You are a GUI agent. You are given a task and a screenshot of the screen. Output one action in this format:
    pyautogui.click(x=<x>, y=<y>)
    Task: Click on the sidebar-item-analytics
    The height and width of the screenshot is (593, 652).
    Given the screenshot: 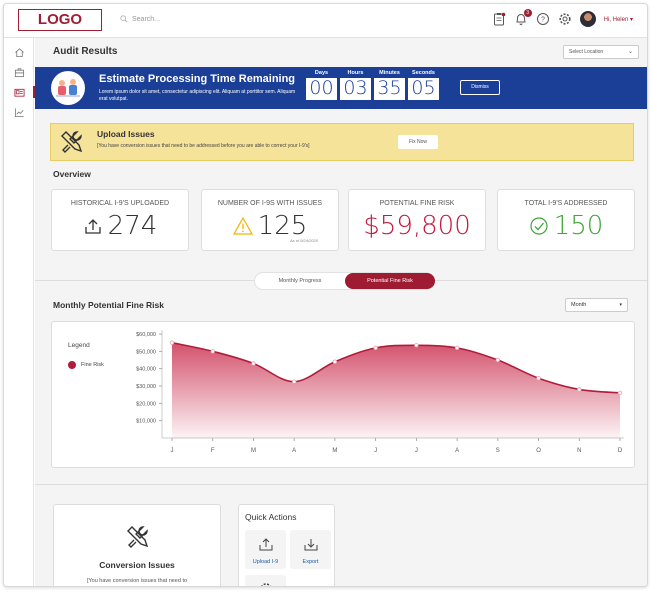 What is the action you would take?
    pyautogui.click(x=19, y=112)
    